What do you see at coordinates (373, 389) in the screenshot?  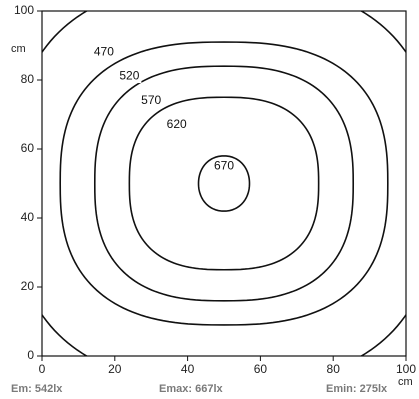 I see `emin-value: 275lx` at bounding box center [373, 389].